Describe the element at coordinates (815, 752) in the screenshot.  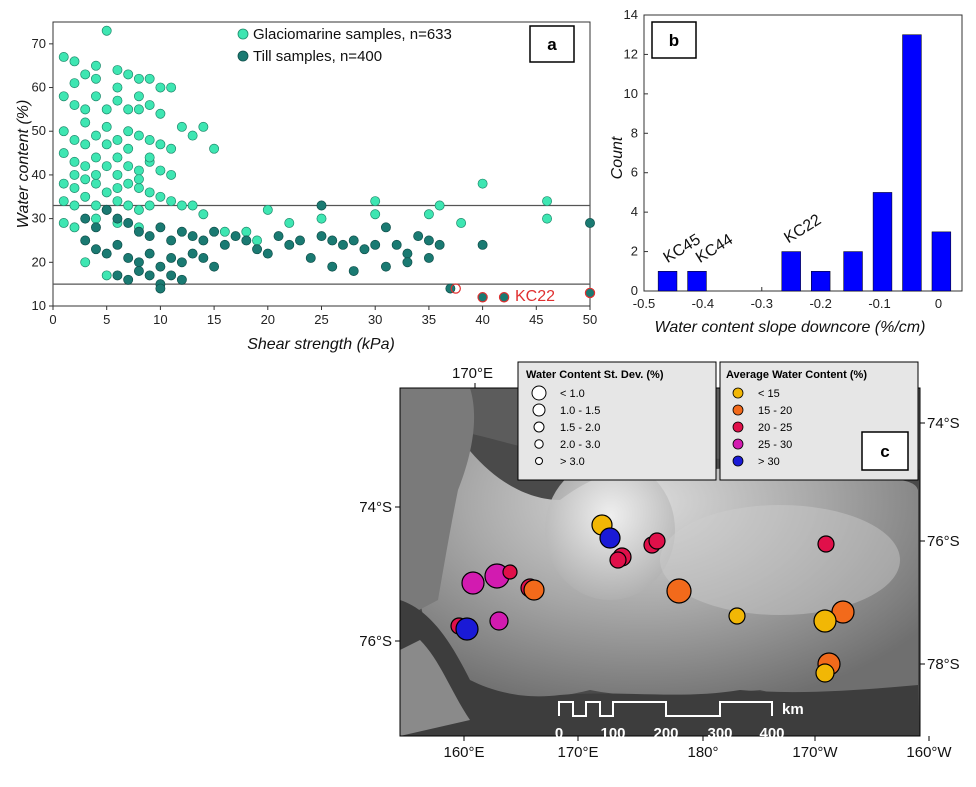
I see `map-bottom-lon-label: 170°W` at that location.